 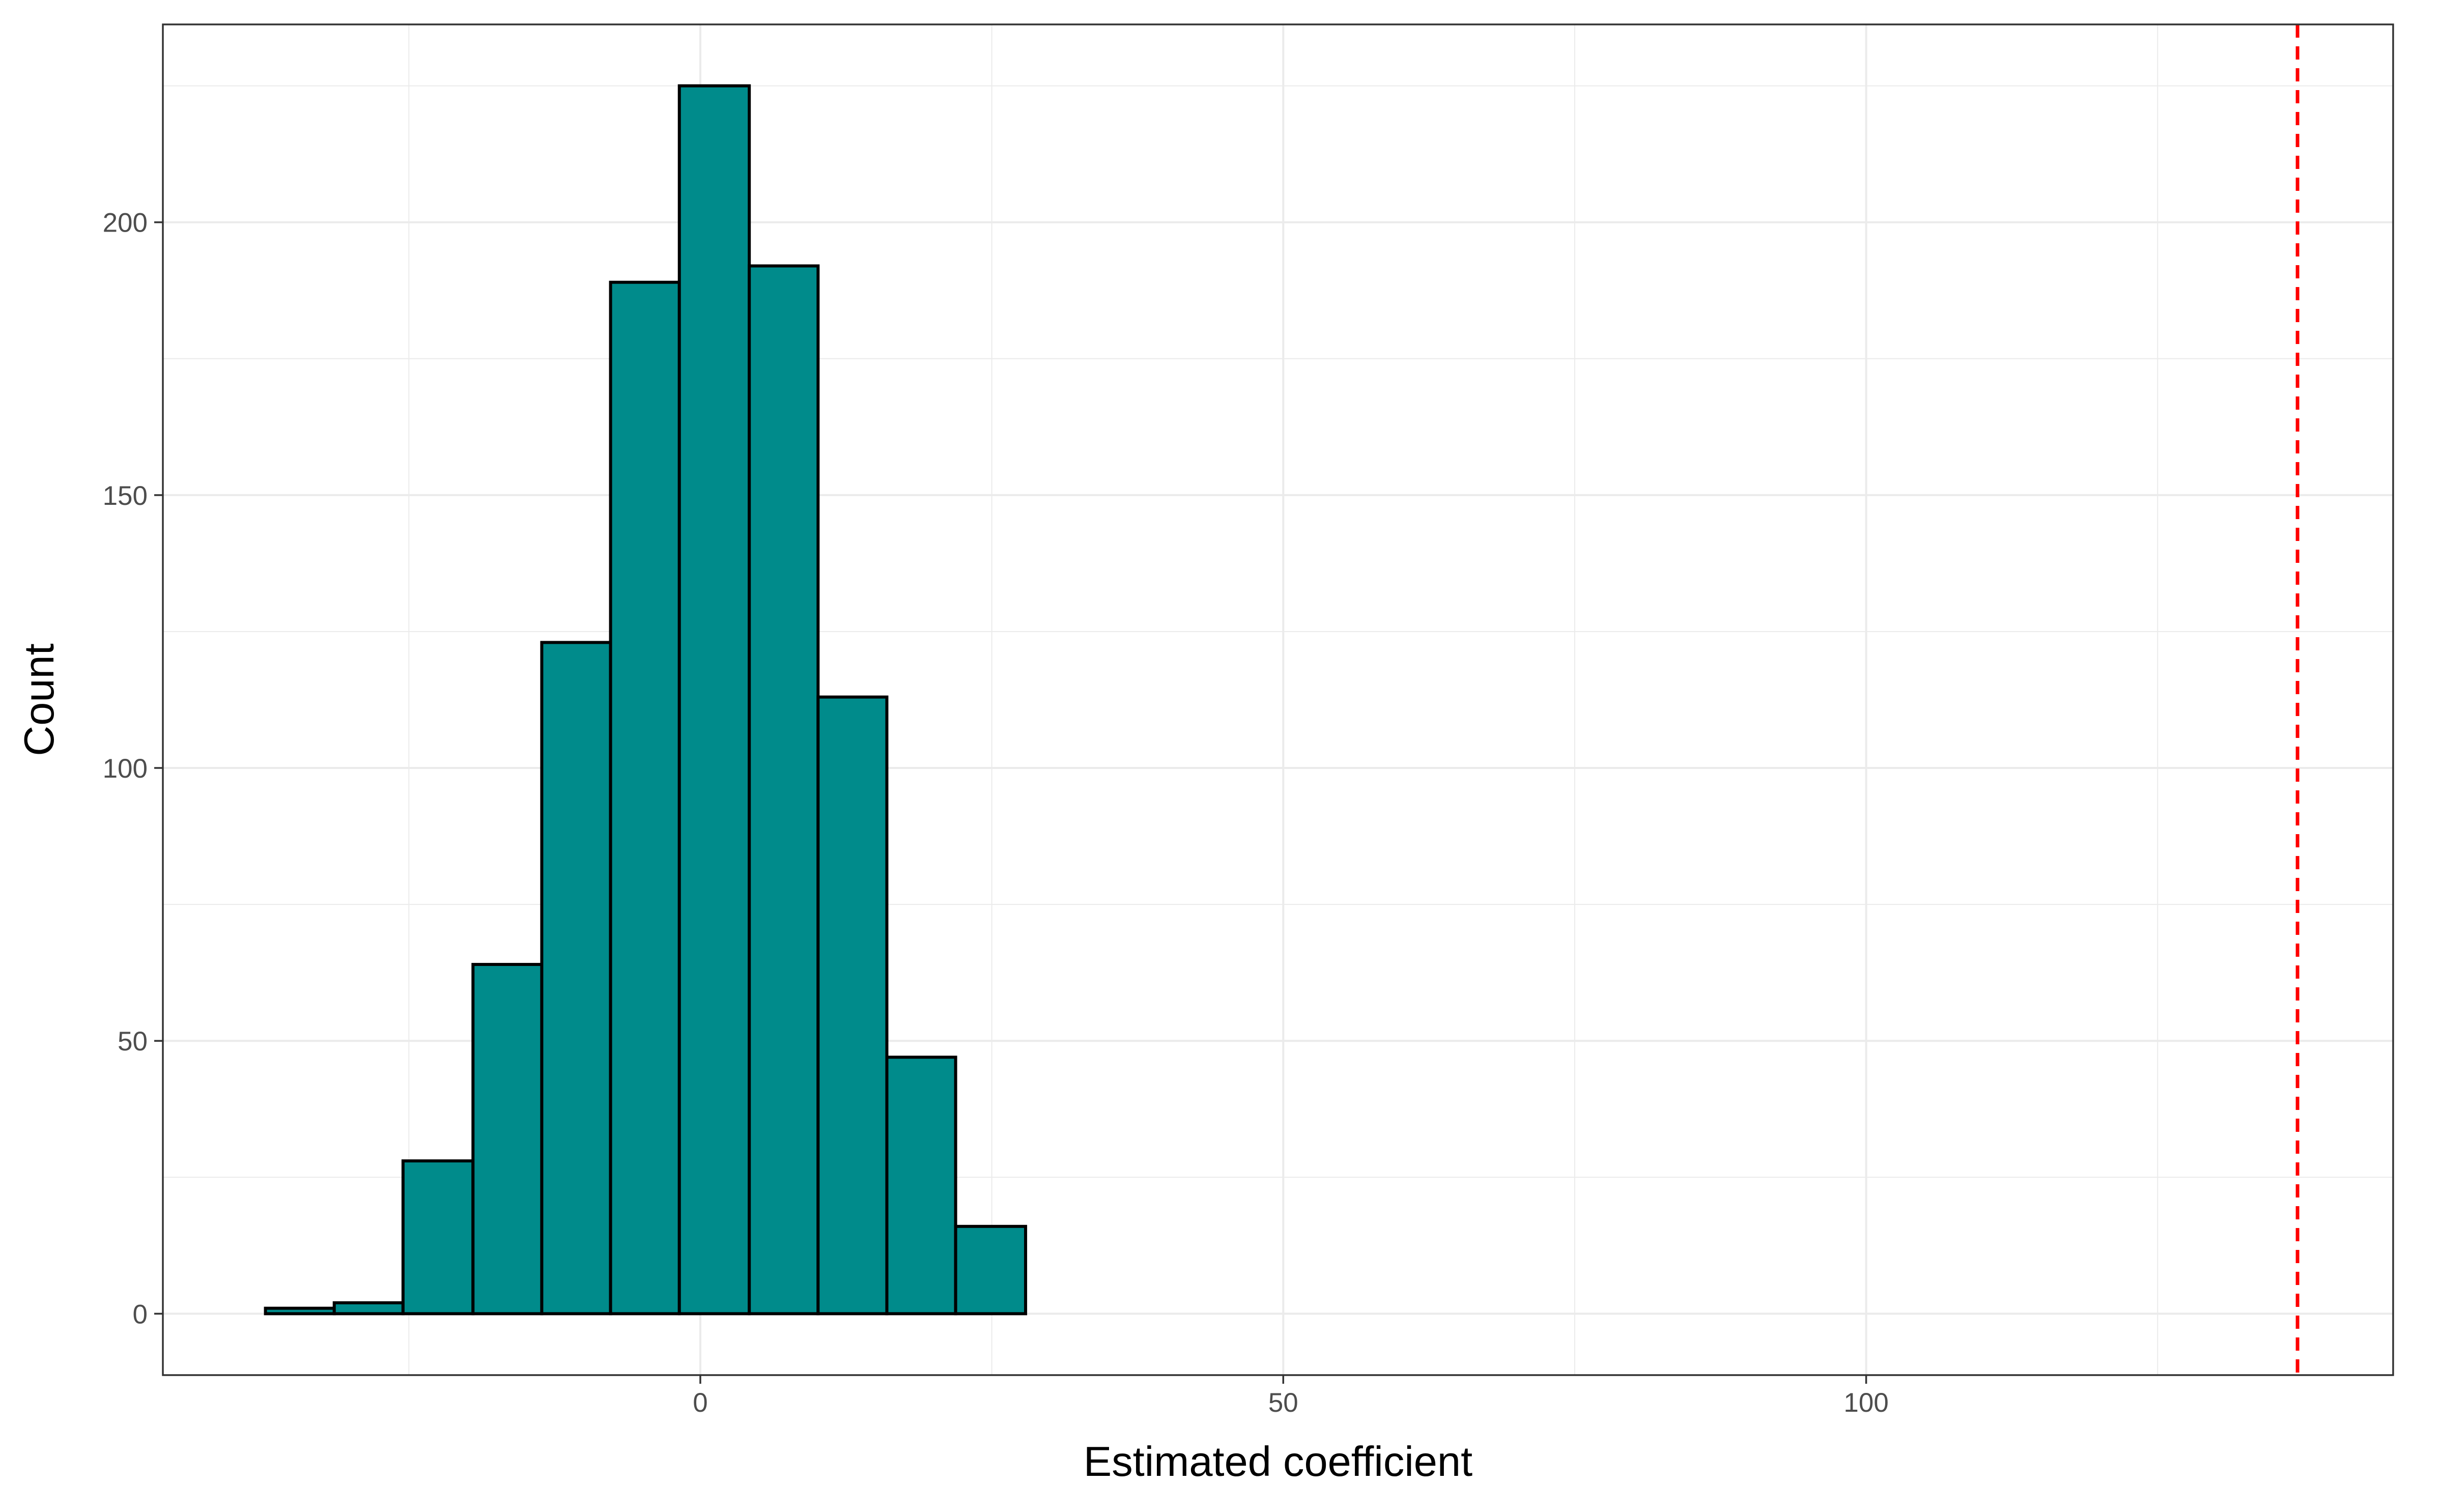 What do you see at coordinates (1865, 1403) in the screenshot?
I see `x-tick-label: 100` at bounding box center [1865, 1403].